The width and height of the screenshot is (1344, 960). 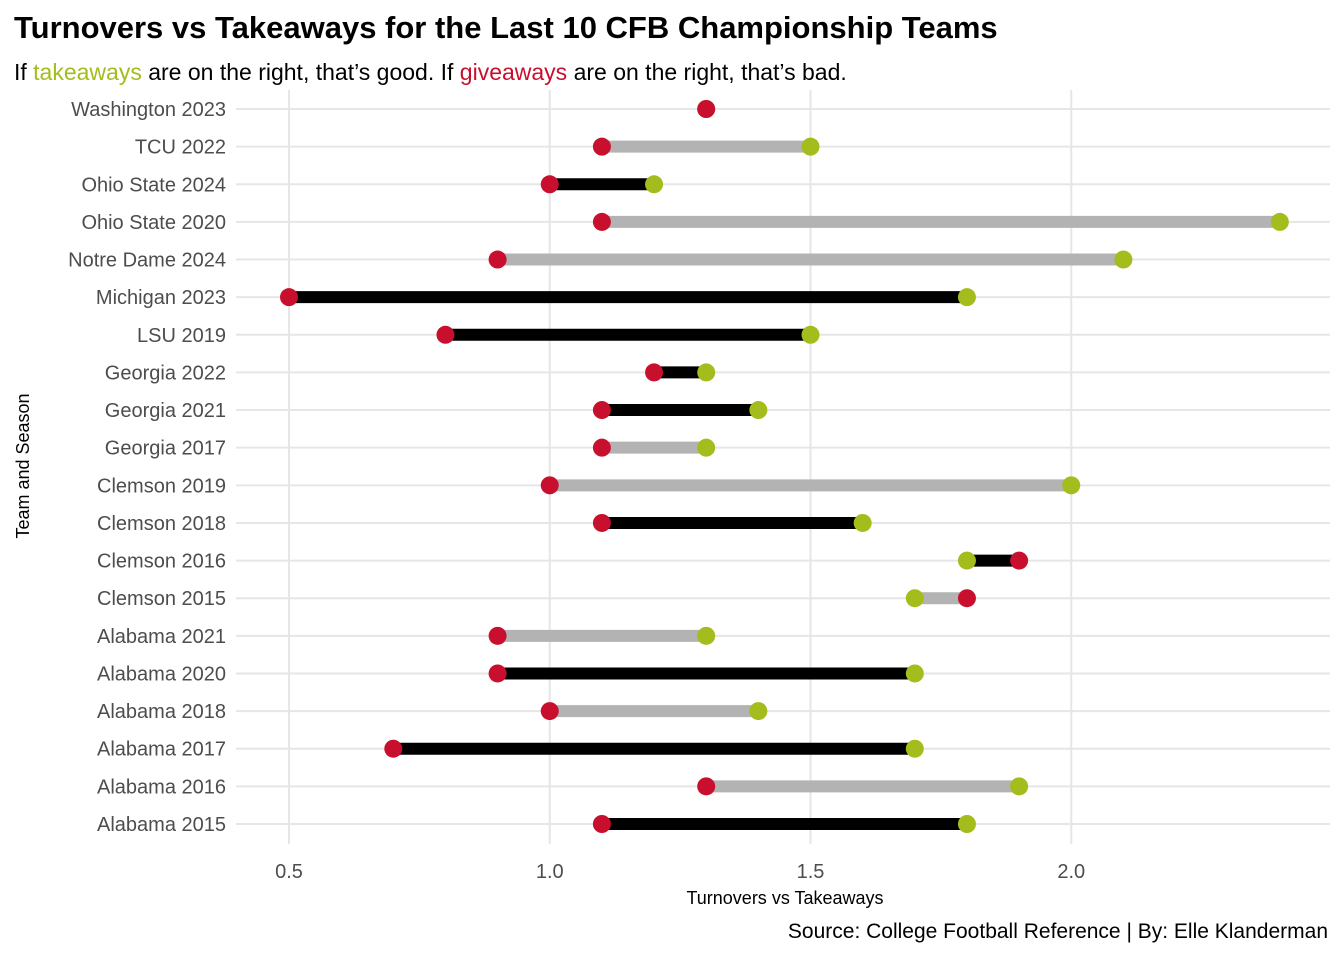 I want to click on y-tick-label: Alabama 2016, so click(x=161, y=787).